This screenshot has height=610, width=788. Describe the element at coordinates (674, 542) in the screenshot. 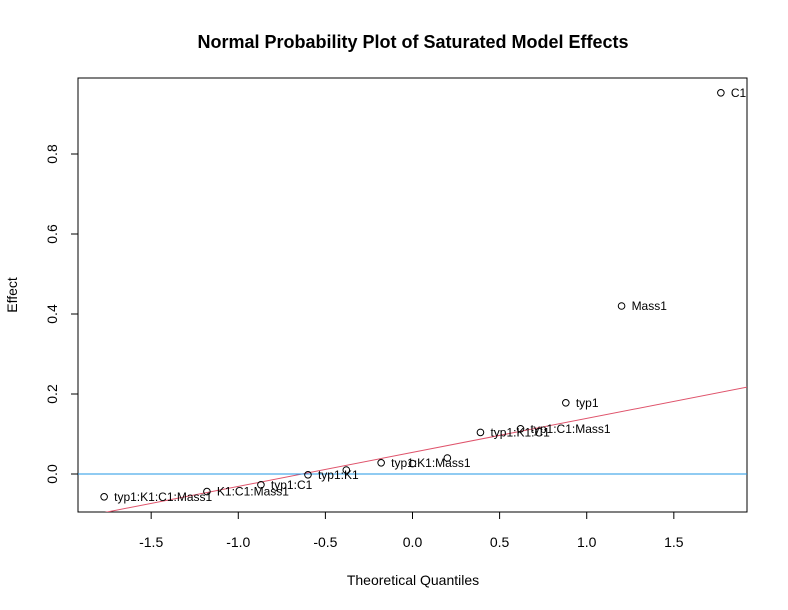

I see `x-tick-label: 1.5` at that location.